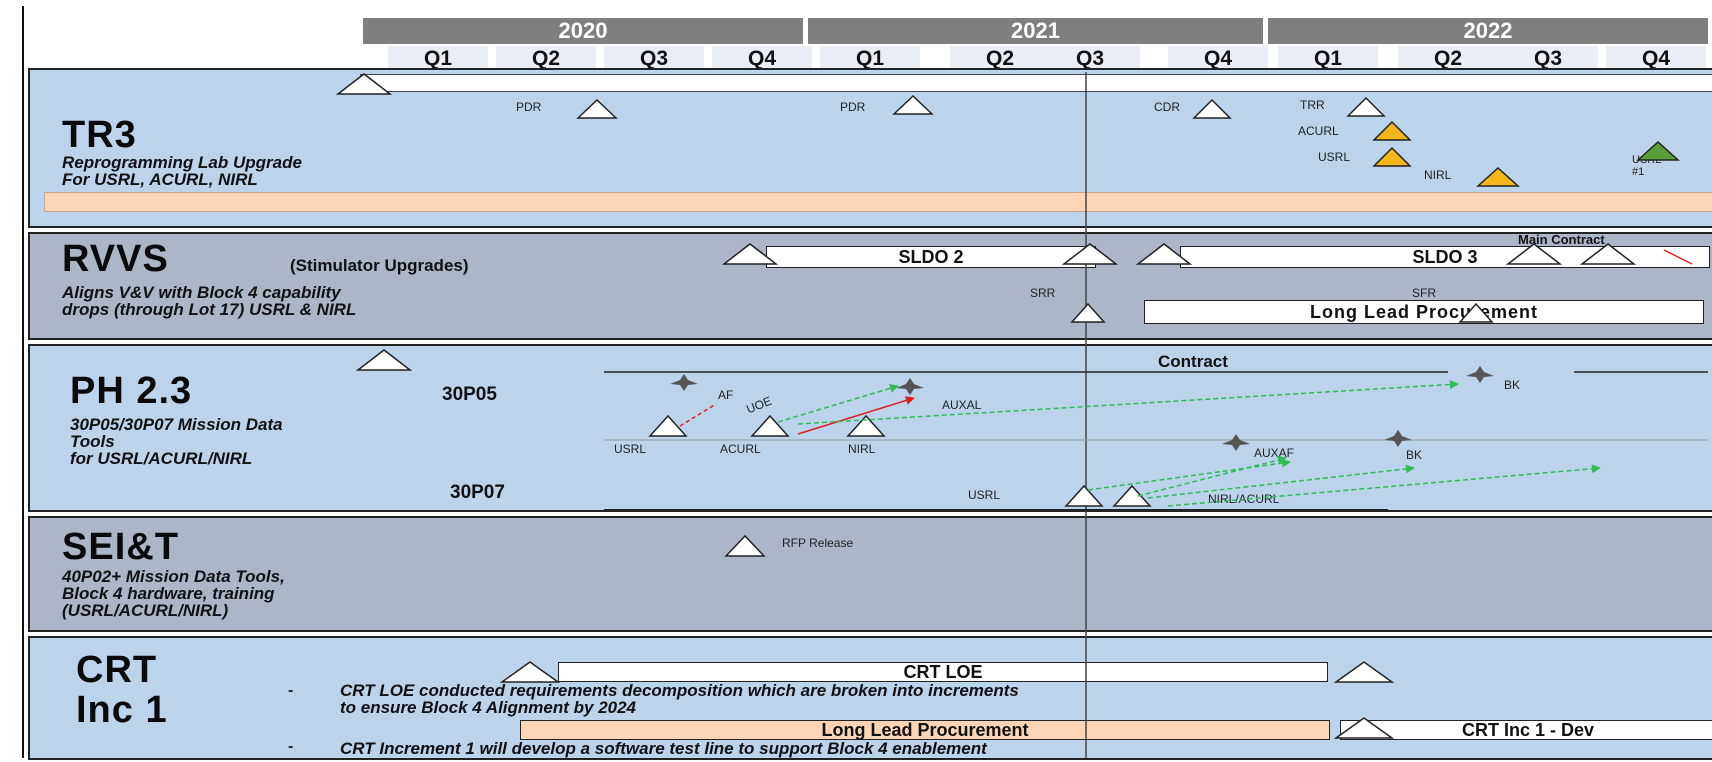  What do you see at coordinates (1193, 361) in the screenshot?
I see `contract-label: Contract` at bounding box center [1193, 361].